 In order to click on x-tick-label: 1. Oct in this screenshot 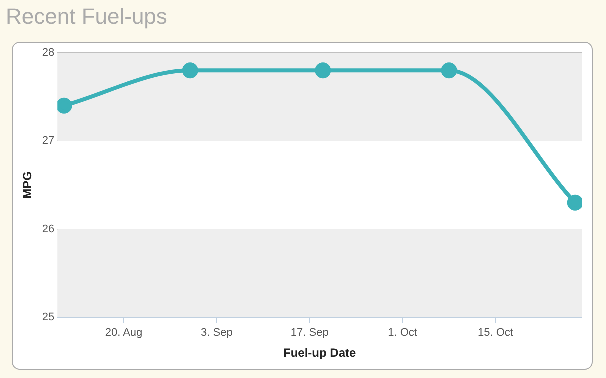, I will do `click(403, 333)`.